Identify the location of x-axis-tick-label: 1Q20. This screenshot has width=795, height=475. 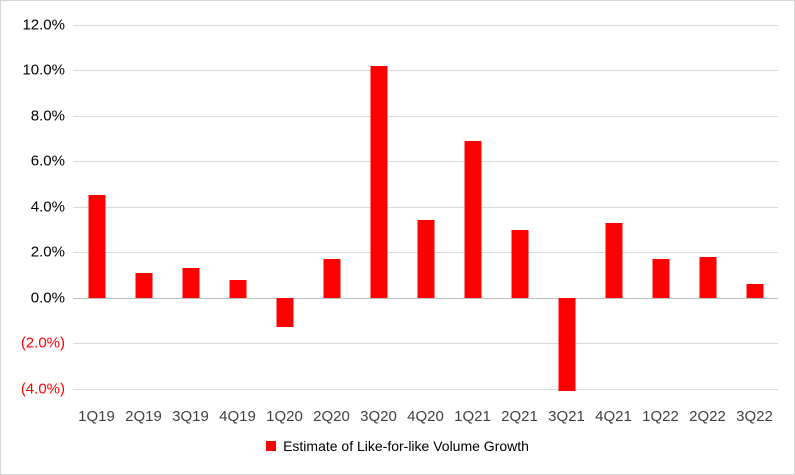
(284, 416).